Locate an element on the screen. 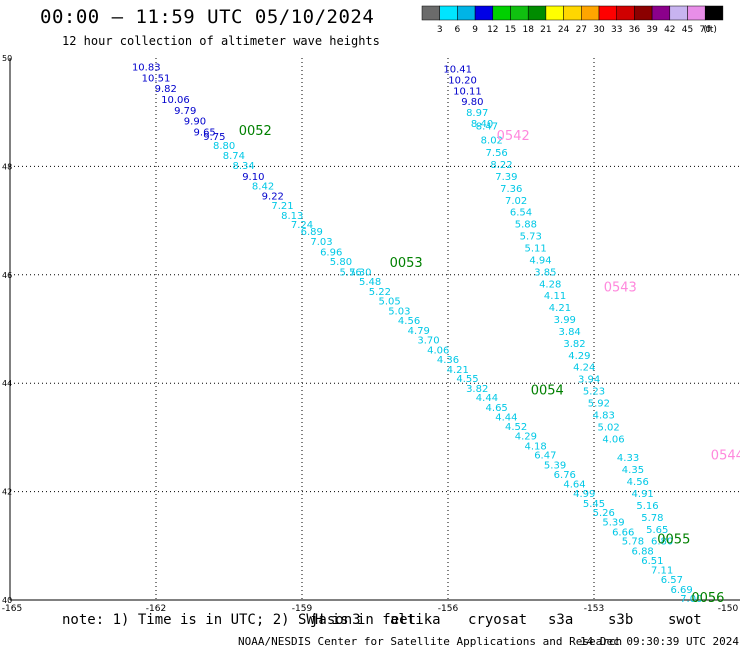 The image size is (740, 650). pass-time-label: 0054 is located at coordinates (547, 391).